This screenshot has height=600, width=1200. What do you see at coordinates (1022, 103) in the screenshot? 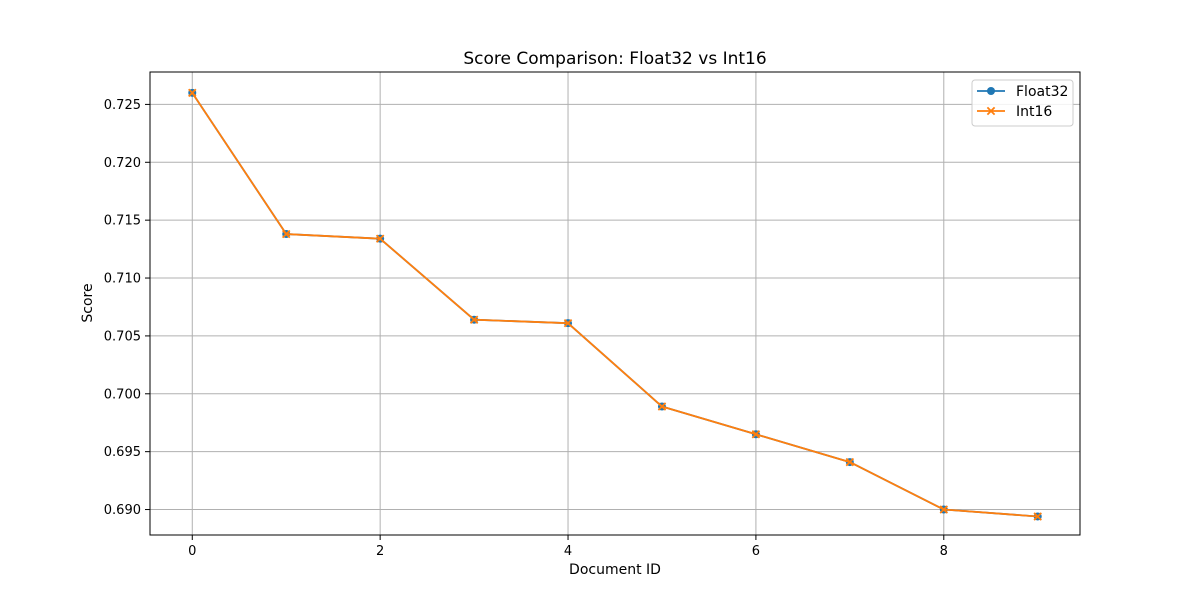
I see `legend: Float32 Int16` at bounding box center [1022, 103].